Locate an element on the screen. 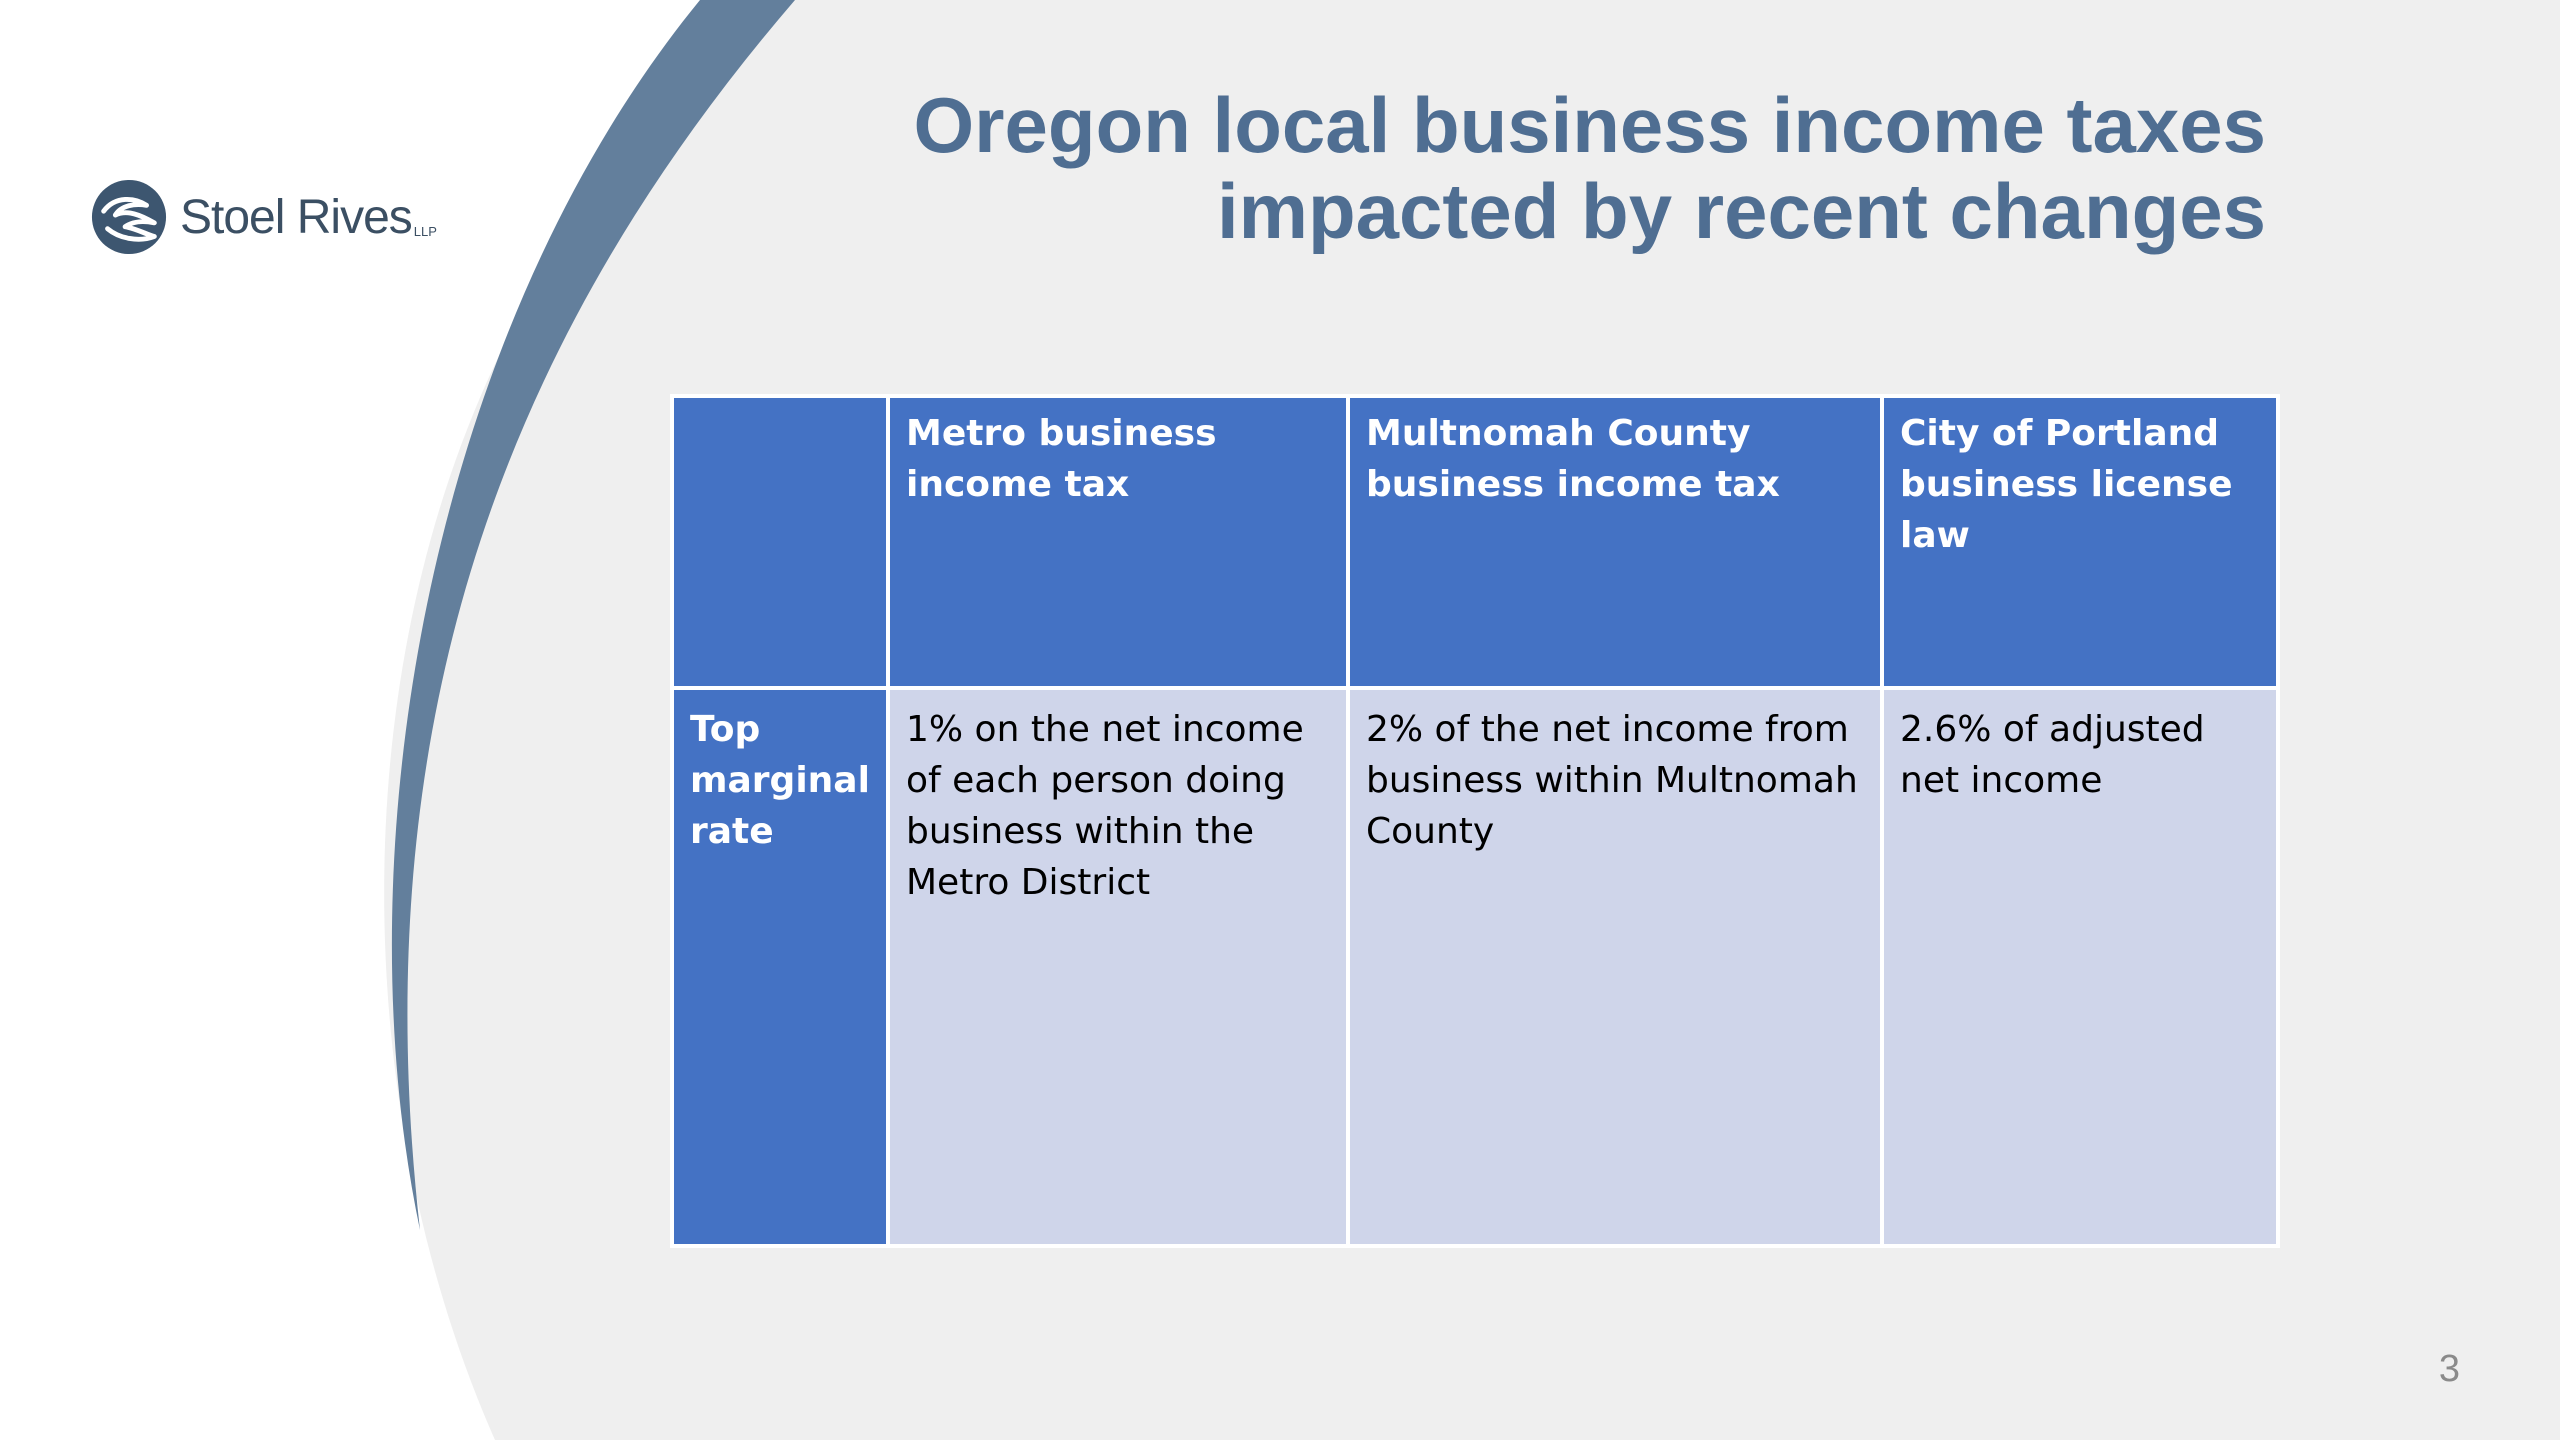 The height and width of the screenshot is (1440, 2560). slate-crescent-arc is located at coordinates (593, 615).